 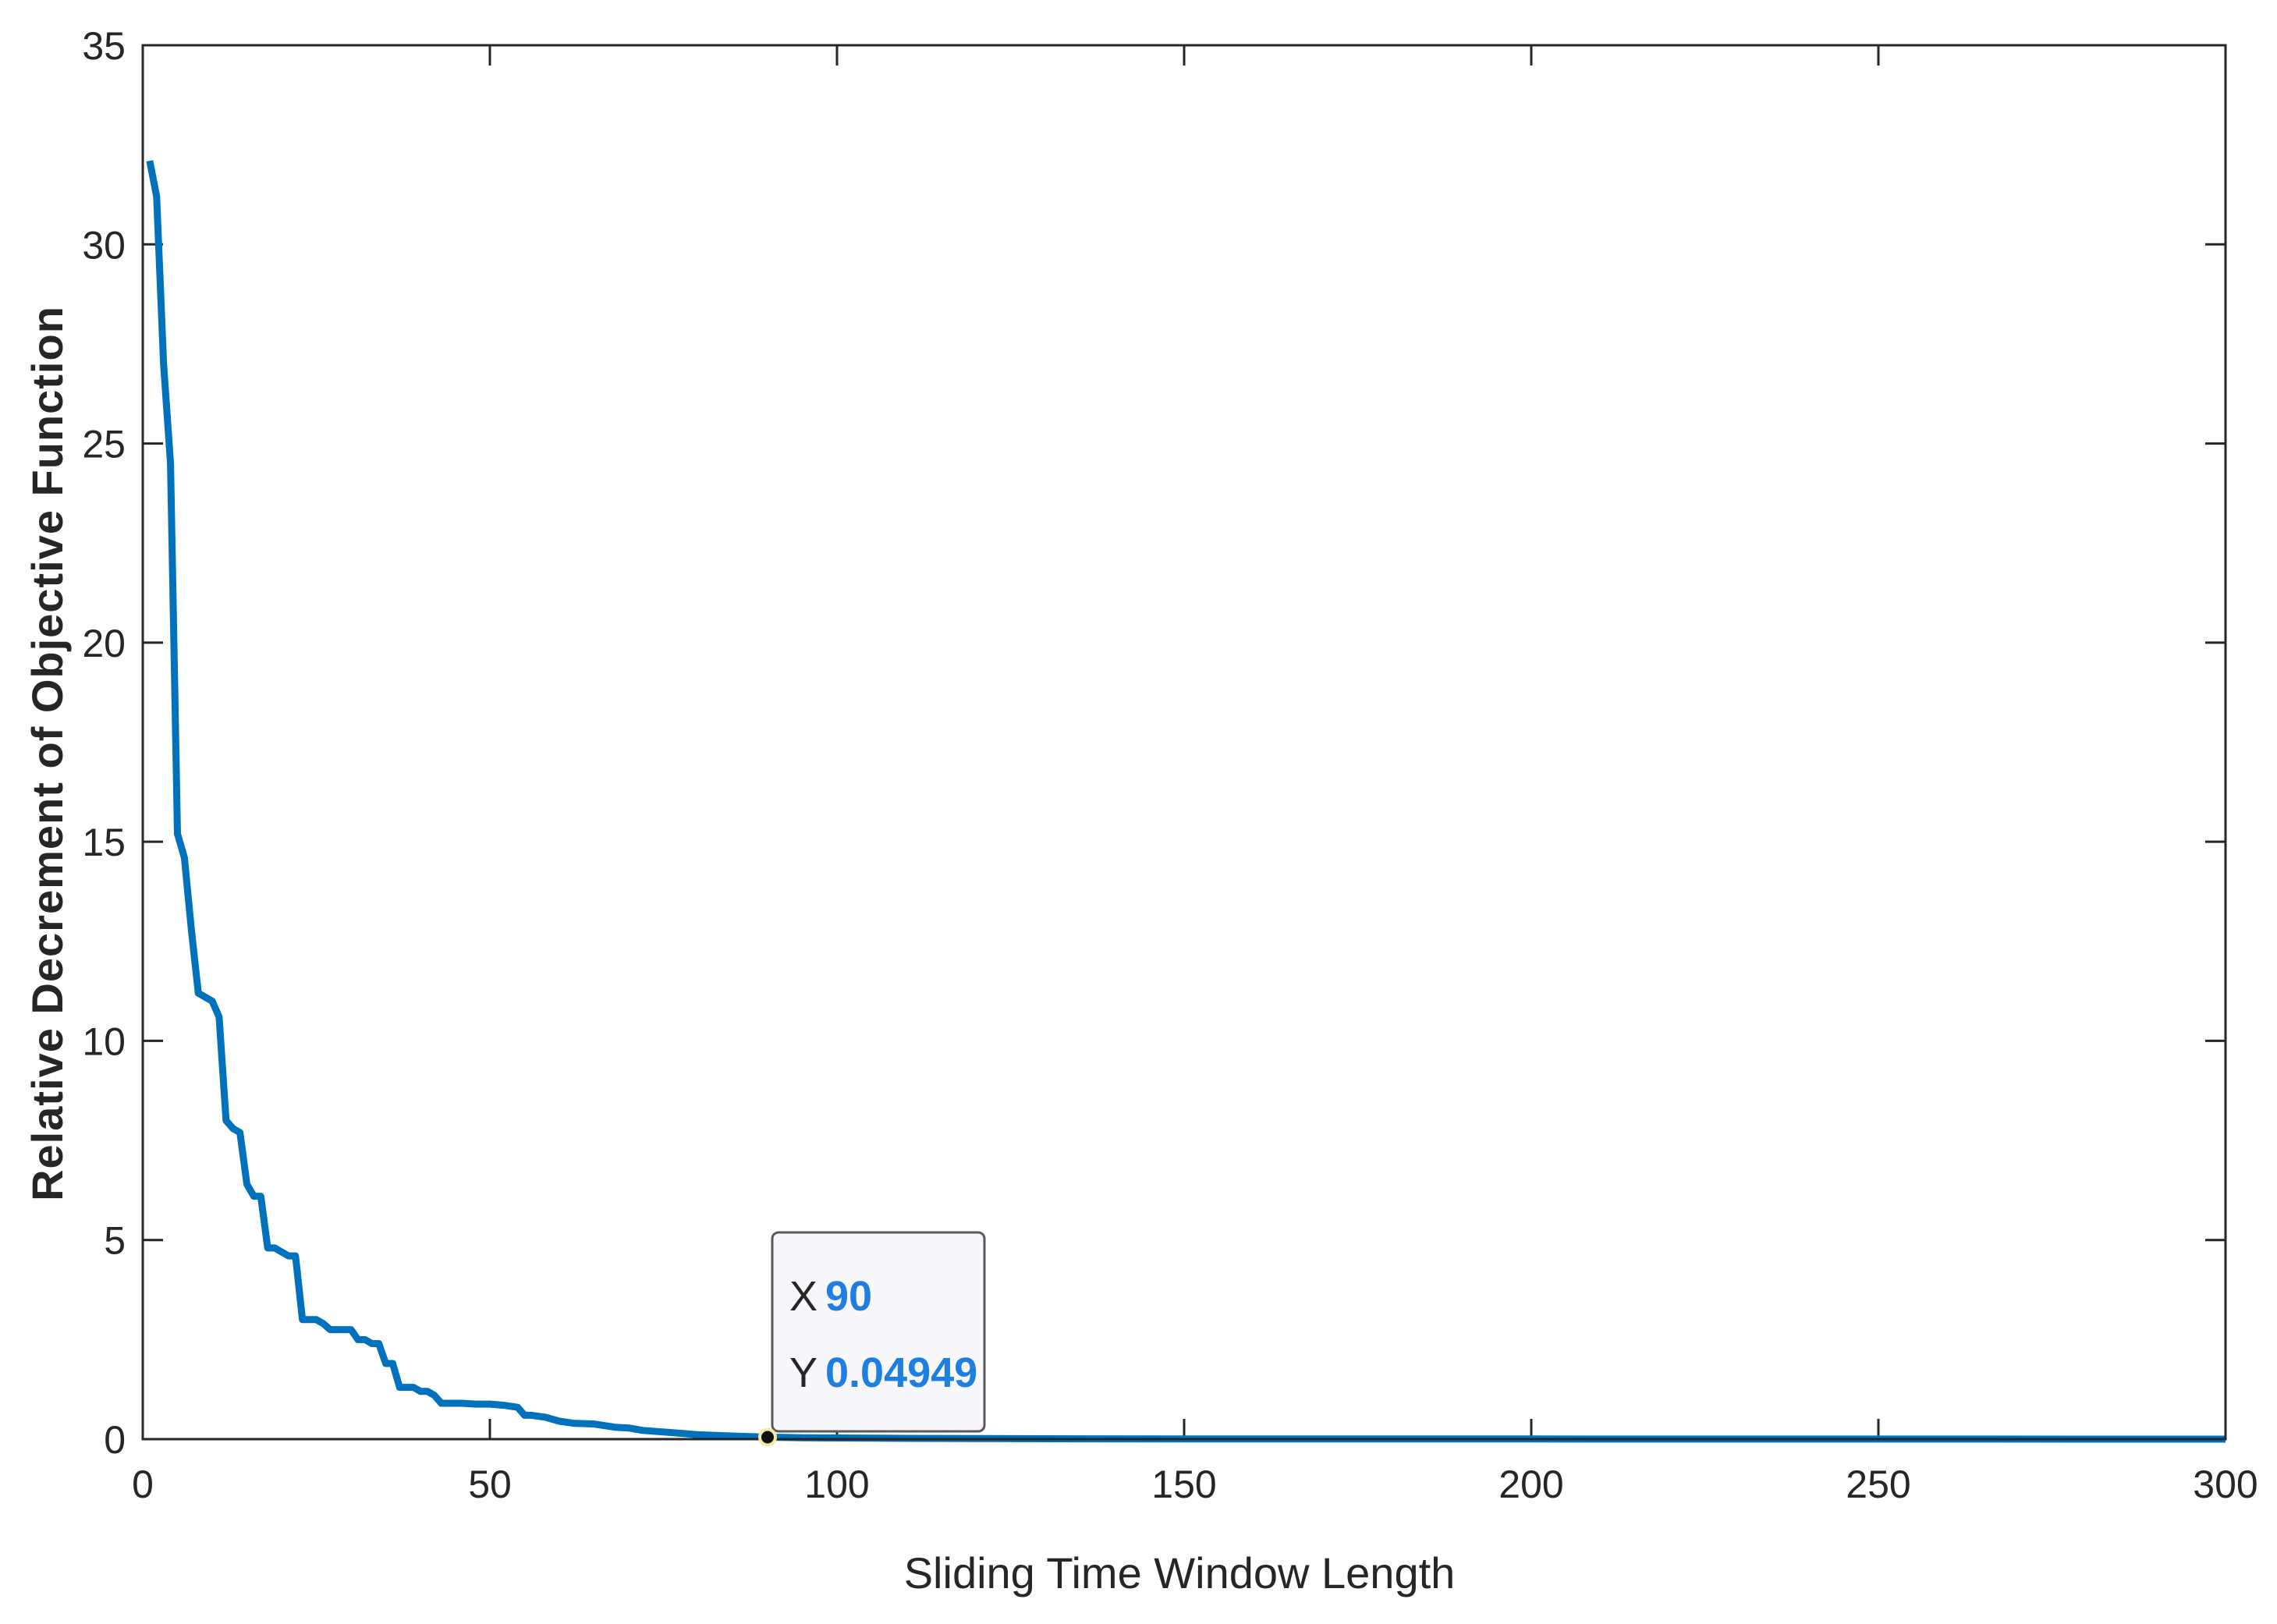 I want to click on x-tick-label: 150, so click(x=1183, y=1484).